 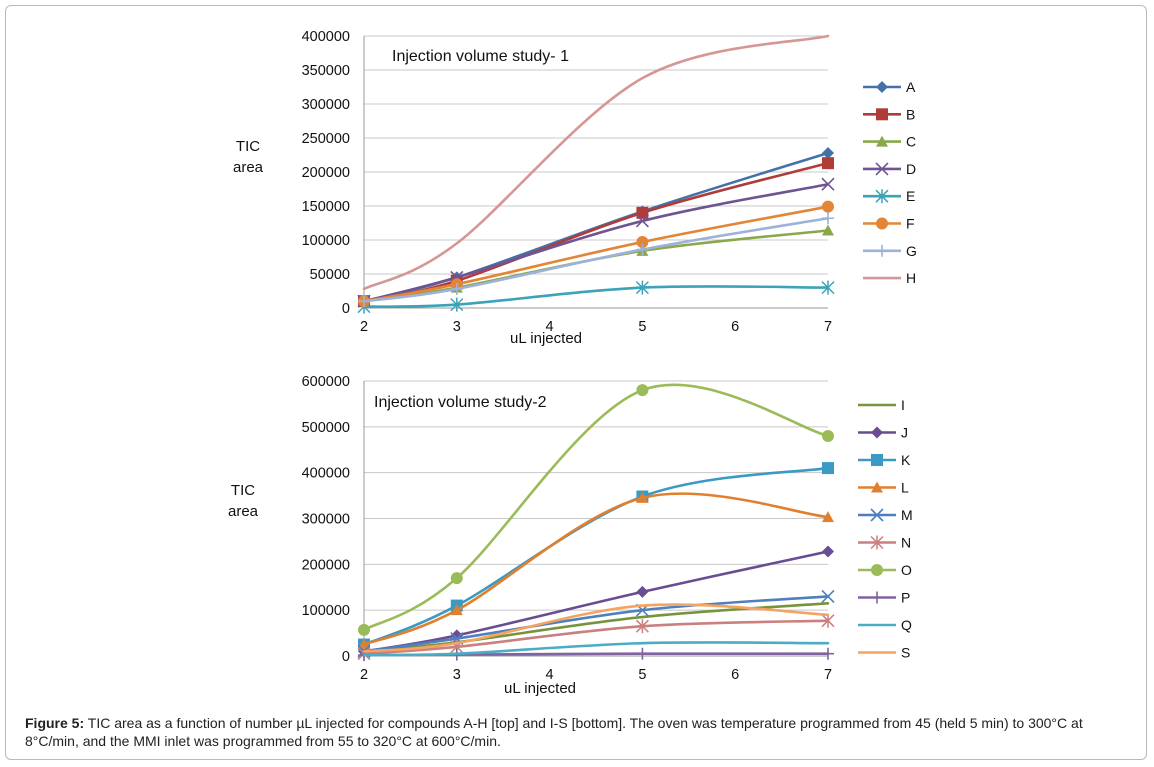 I want to click on x-tick-label: 4, so click(x=550, y=675).